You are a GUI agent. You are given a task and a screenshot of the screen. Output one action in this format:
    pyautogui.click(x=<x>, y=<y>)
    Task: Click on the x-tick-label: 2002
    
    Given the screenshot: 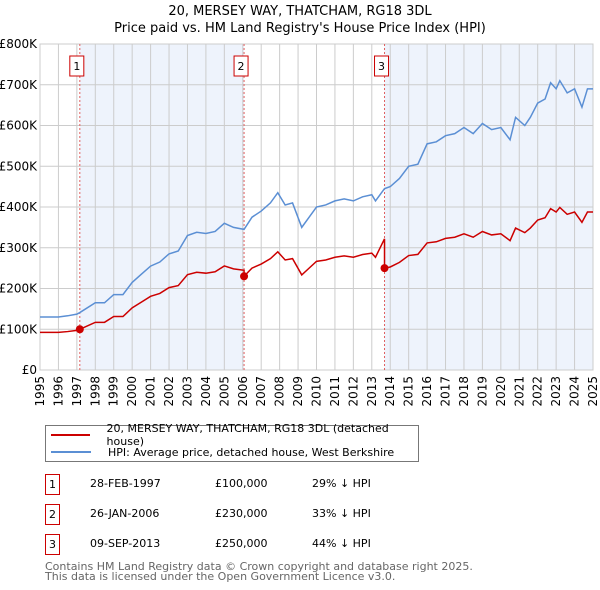 What is the action you would take?
    pyautogui.click(x=169, y=391)
    